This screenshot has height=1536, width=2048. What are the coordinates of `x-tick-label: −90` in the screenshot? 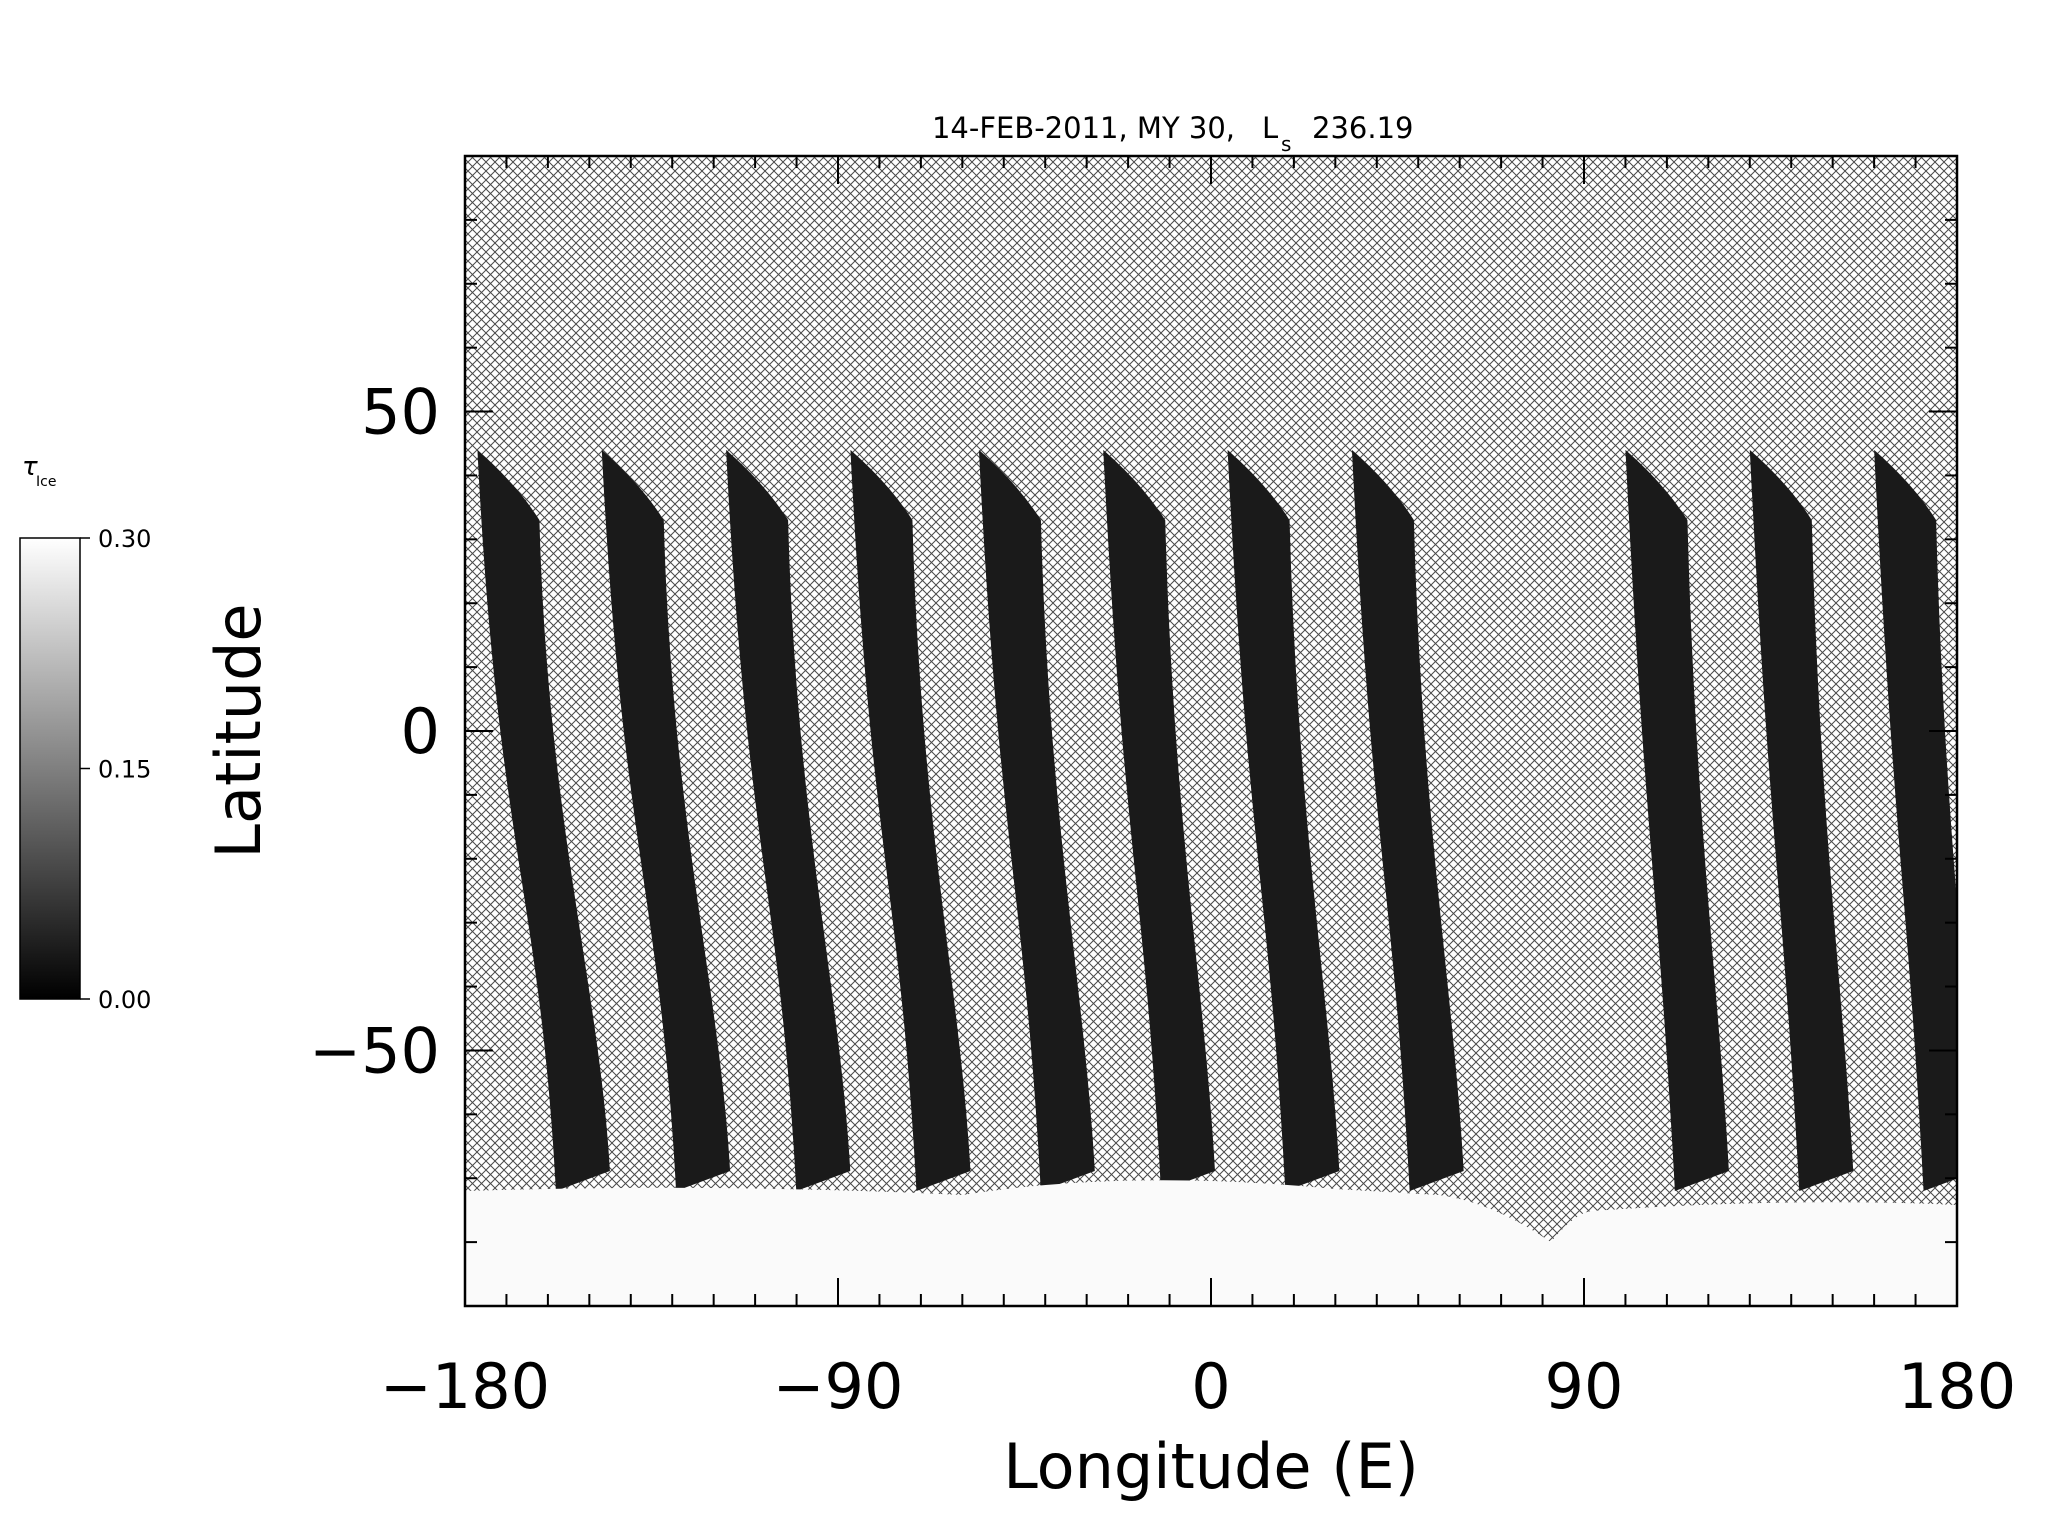 It's located at (838, 1386).